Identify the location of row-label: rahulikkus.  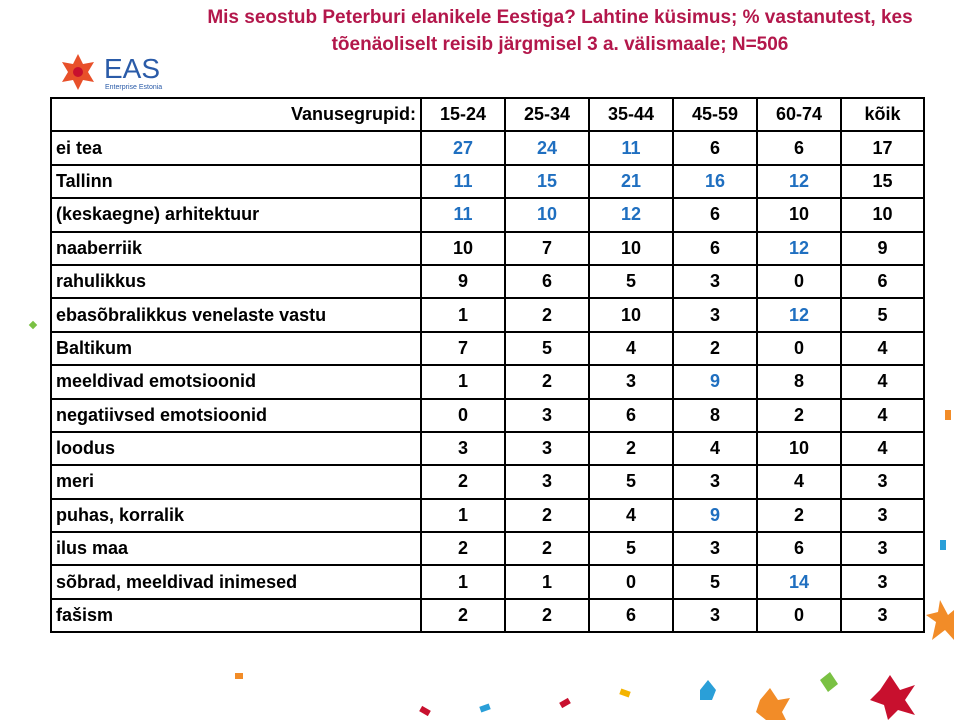
(236, 281).